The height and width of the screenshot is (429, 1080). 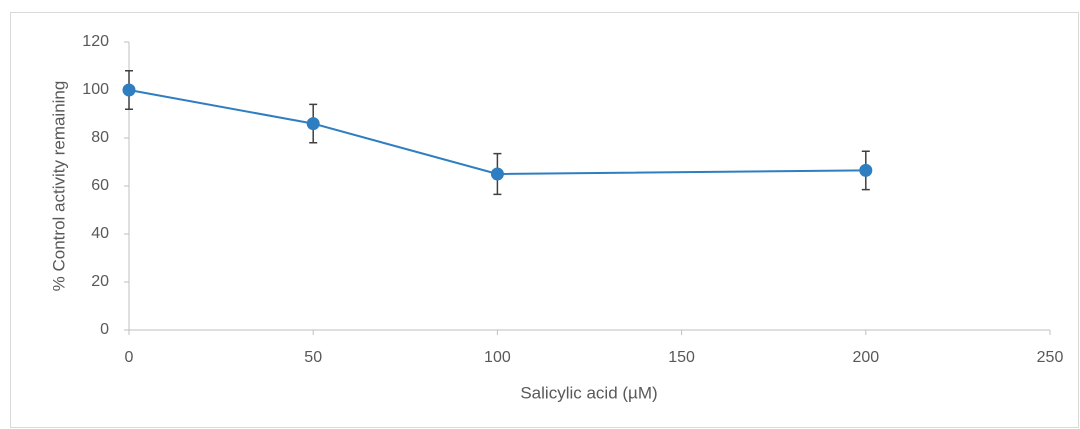 I want to click on y-axis-title: % Control activity remaining, so click(x=58, y=186).